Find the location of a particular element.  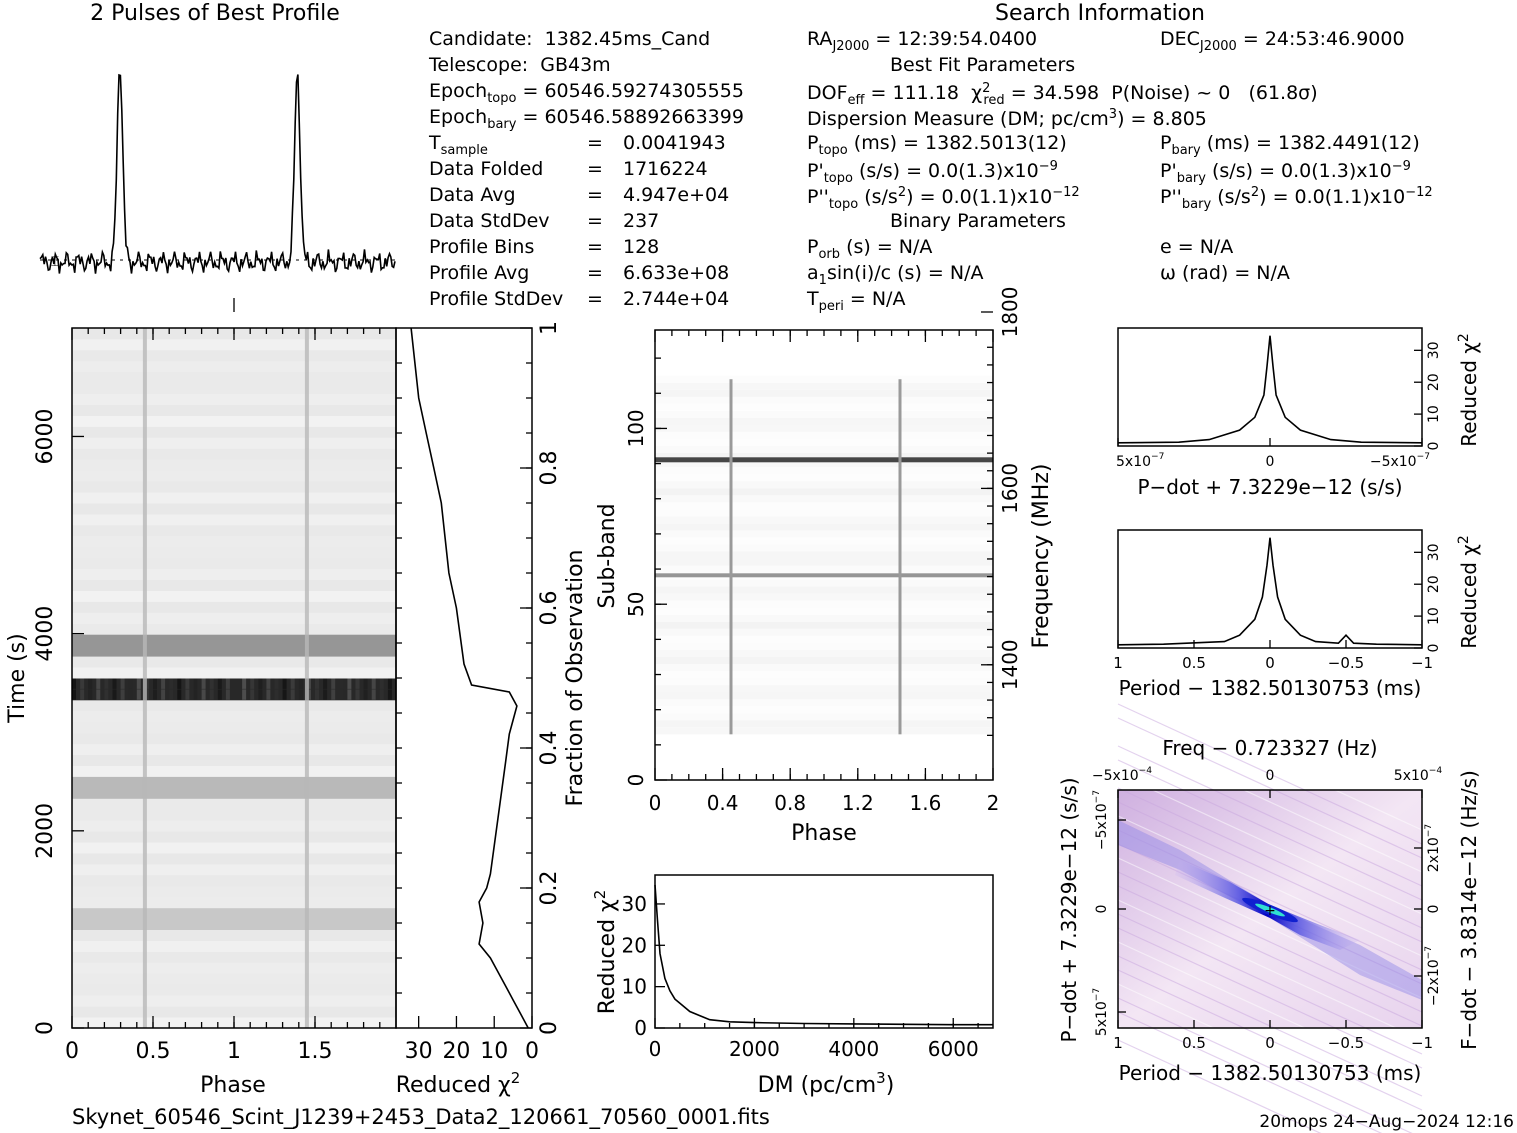

period-xtick-label: 0 is located at coordinates (1270, 663).